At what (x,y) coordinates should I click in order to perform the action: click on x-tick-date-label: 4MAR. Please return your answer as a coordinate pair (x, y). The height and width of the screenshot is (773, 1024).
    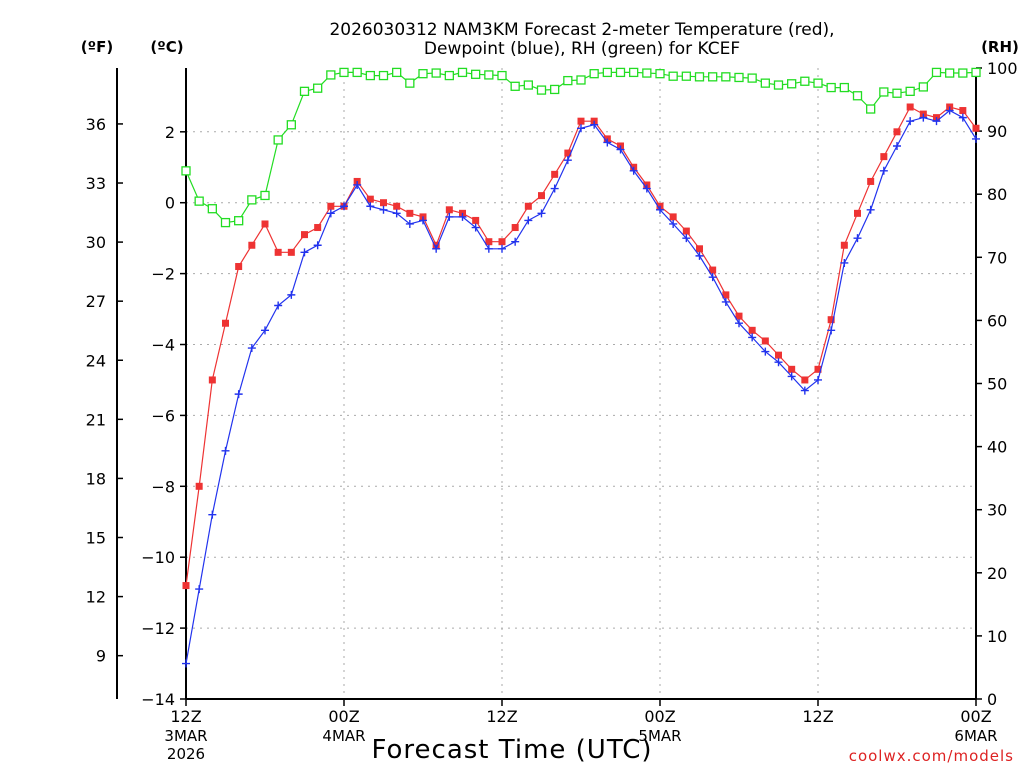
    Looking at the image, I should click on (343, 736).